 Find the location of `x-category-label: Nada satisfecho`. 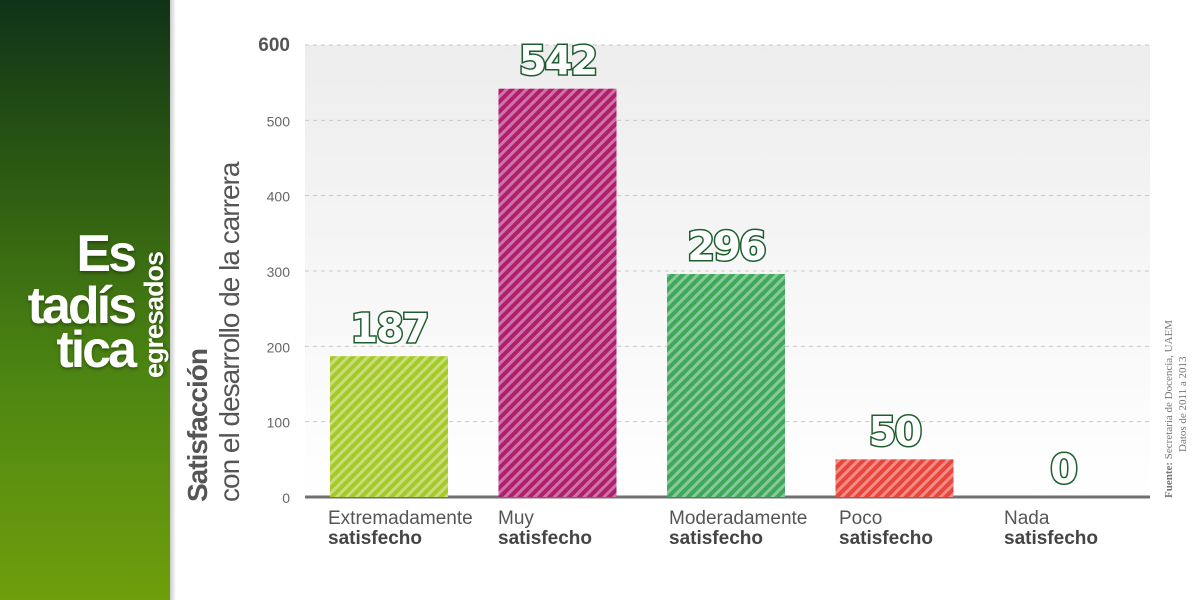

x-category-label: Nada satisfecho is located at coordinates (1051, 529).